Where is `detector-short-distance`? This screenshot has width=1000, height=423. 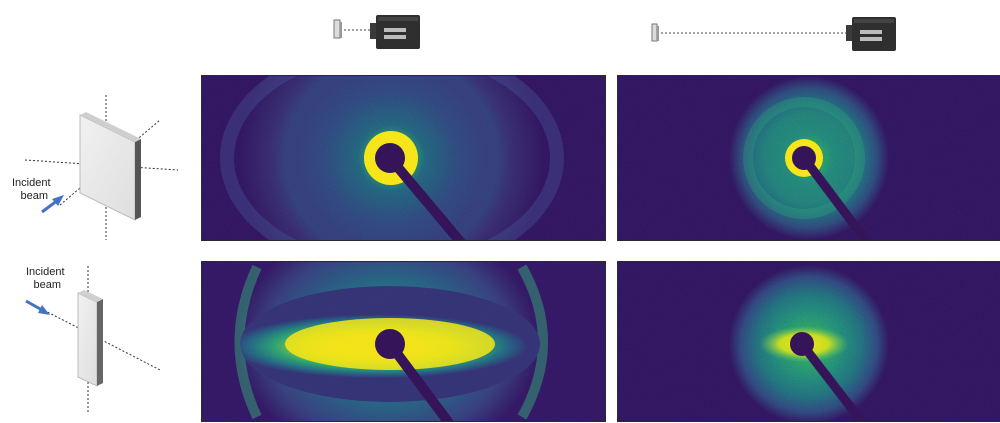
detector-short-distance is located at coordinates (381, 30).